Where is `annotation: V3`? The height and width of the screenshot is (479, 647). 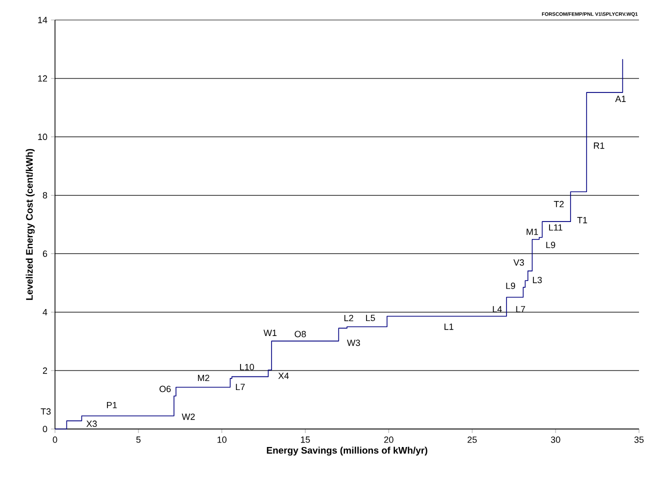
annotation: V3 is located at coordinates (518, 262).